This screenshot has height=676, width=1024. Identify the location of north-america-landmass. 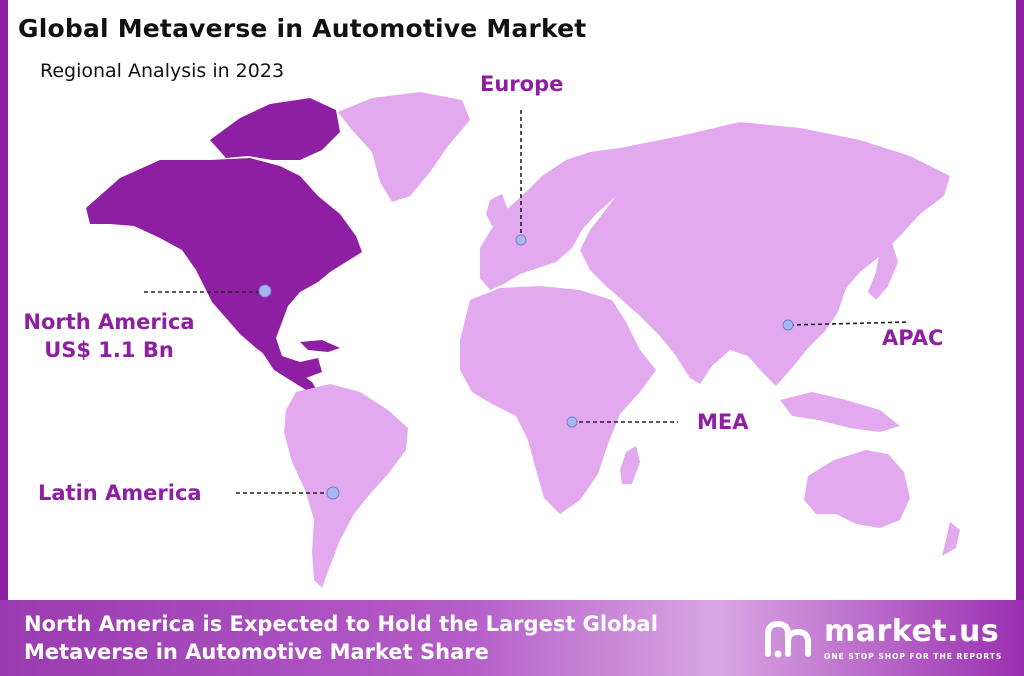
(224, 268).